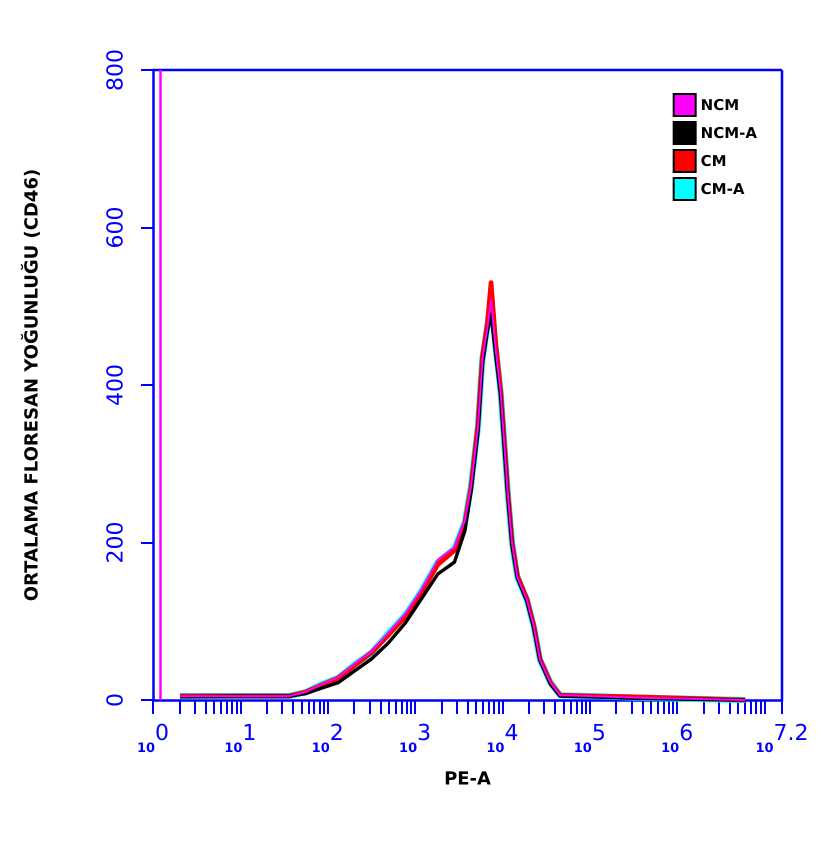 Image resolution: width=830 pixels, height=854 pixels. What do you see at coordinates (116, 385) in the screenshot?
I see `y-tick-label: 400` at bounding box center [116, 385].